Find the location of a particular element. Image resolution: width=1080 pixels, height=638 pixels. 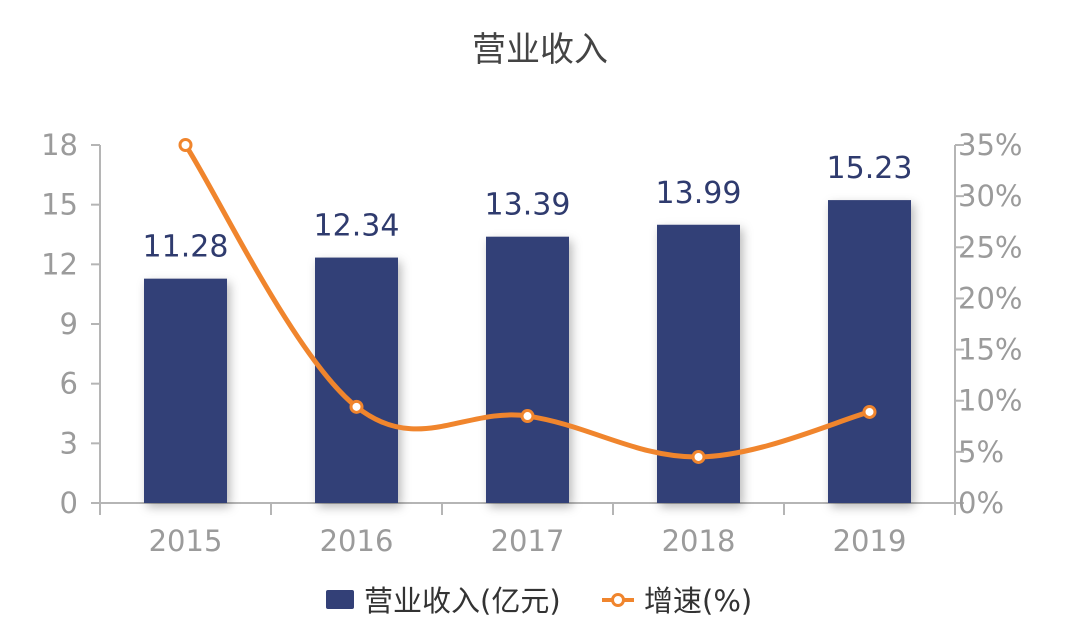

right-tick-label: 35% is located at coordinates (990, 145).